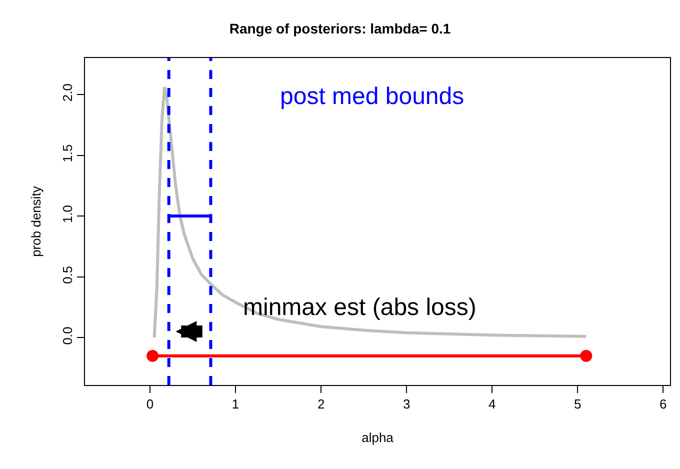 The width and height of the screenshot is (680, 469). What do you see at coordinates (67, 214) in the screenshot?
I see `y-tick-label: 1.0` at bounding box center [67, 214].